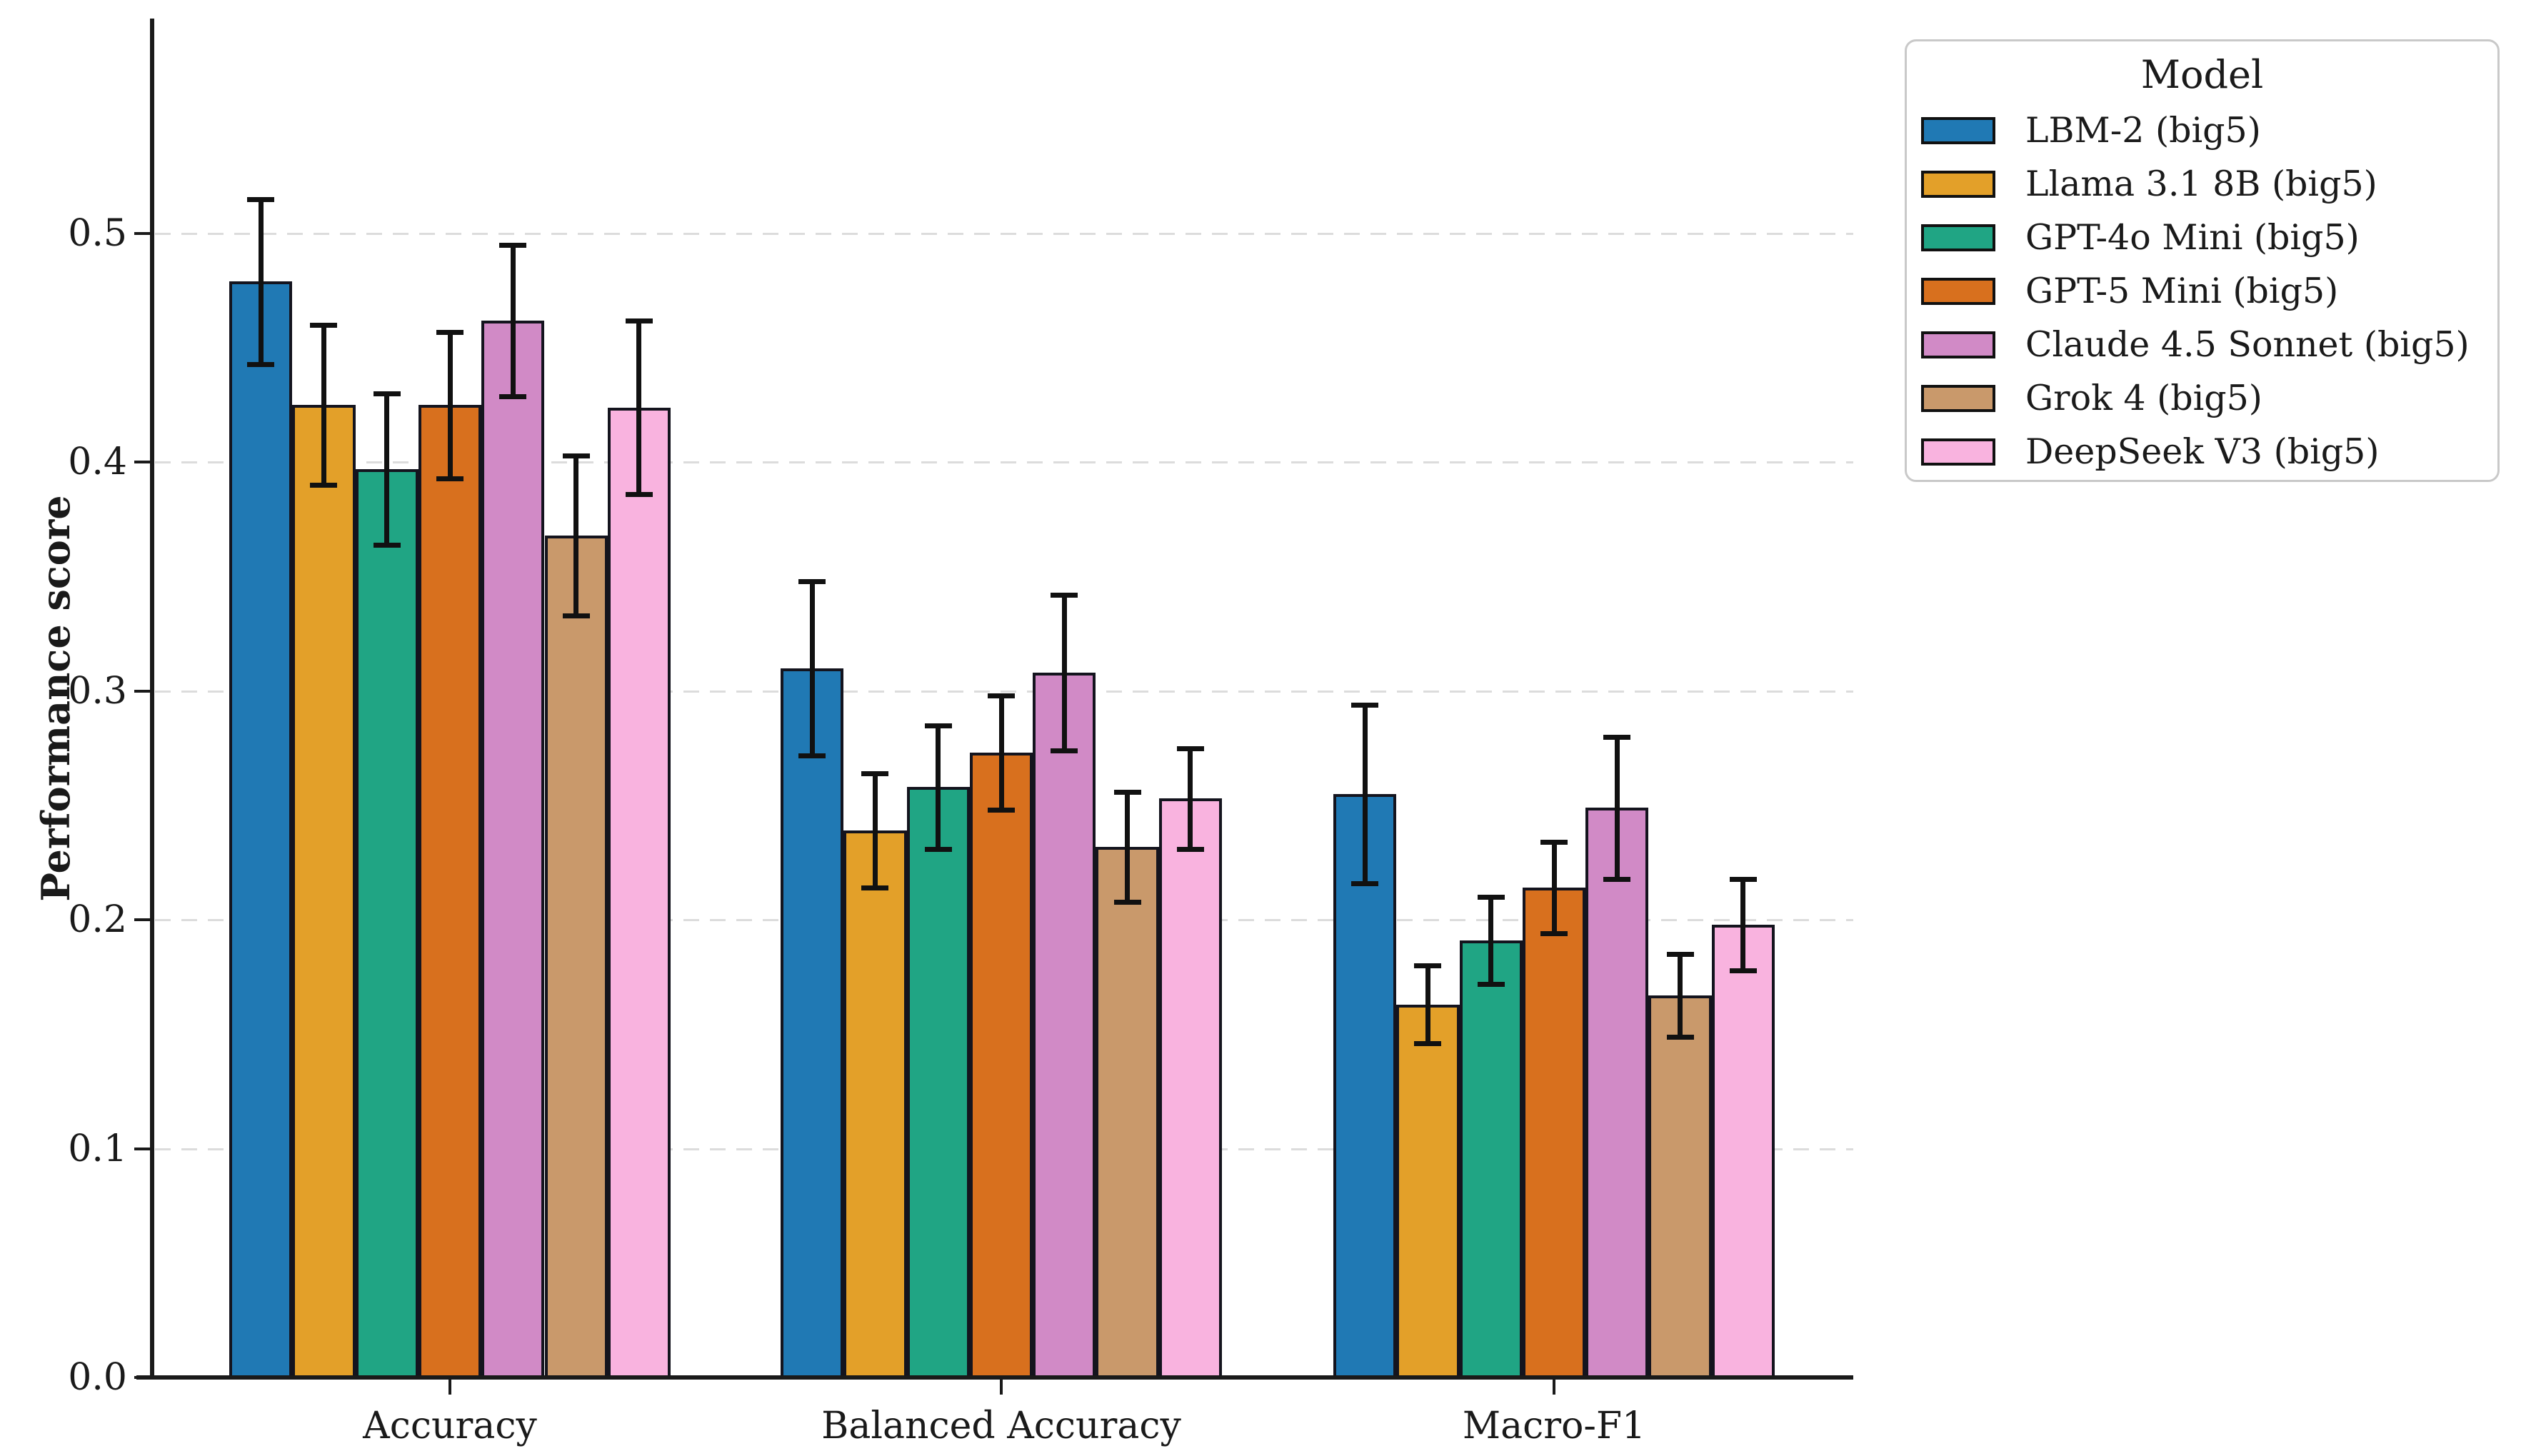 This screenshot has width=2521, height=1456. Describe the element at coordinates (2202, 291) in the screenshot. I see `legend-item: GPT-5 Mini (big5)` at that location.